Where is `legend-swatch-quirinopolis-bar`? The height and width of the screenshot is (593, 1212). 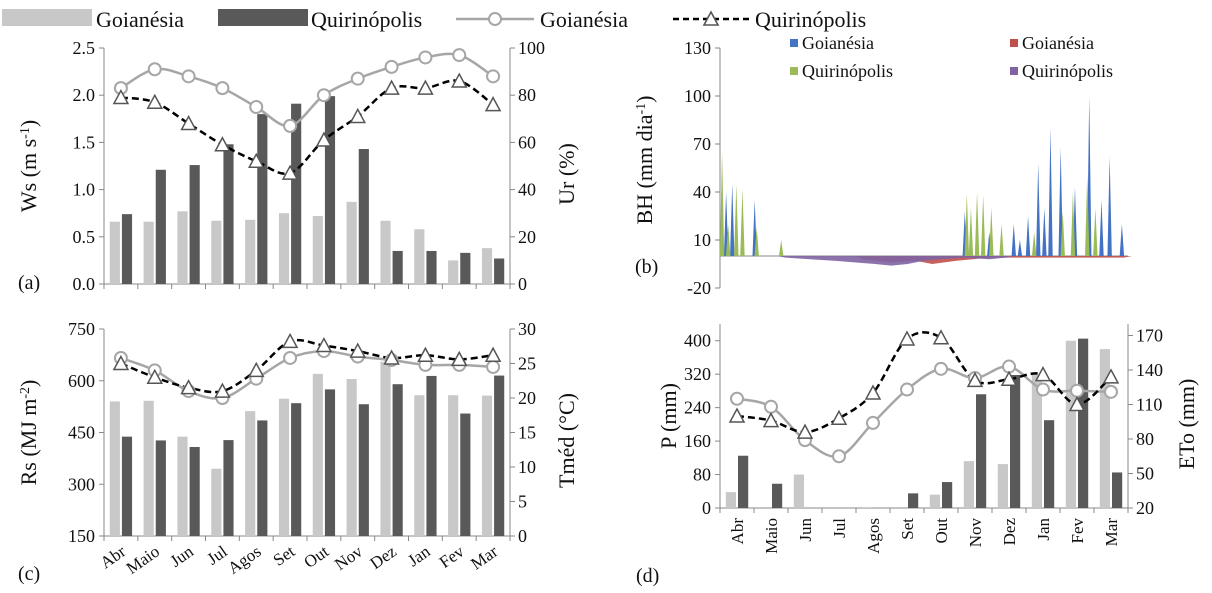
legend-swatch-quirinopolis-bar is located at coordinates (263, 17).